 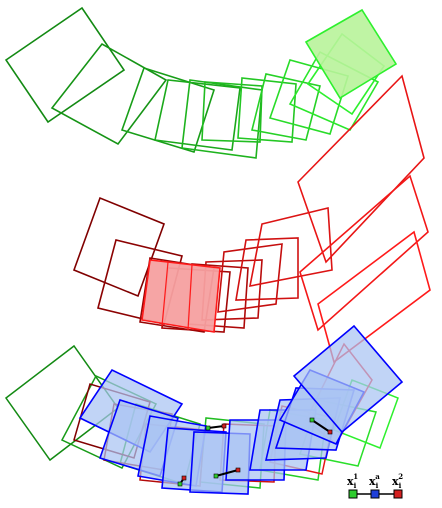 I want to click on legend-label-x2: xi2, so click(x=397, y=481).